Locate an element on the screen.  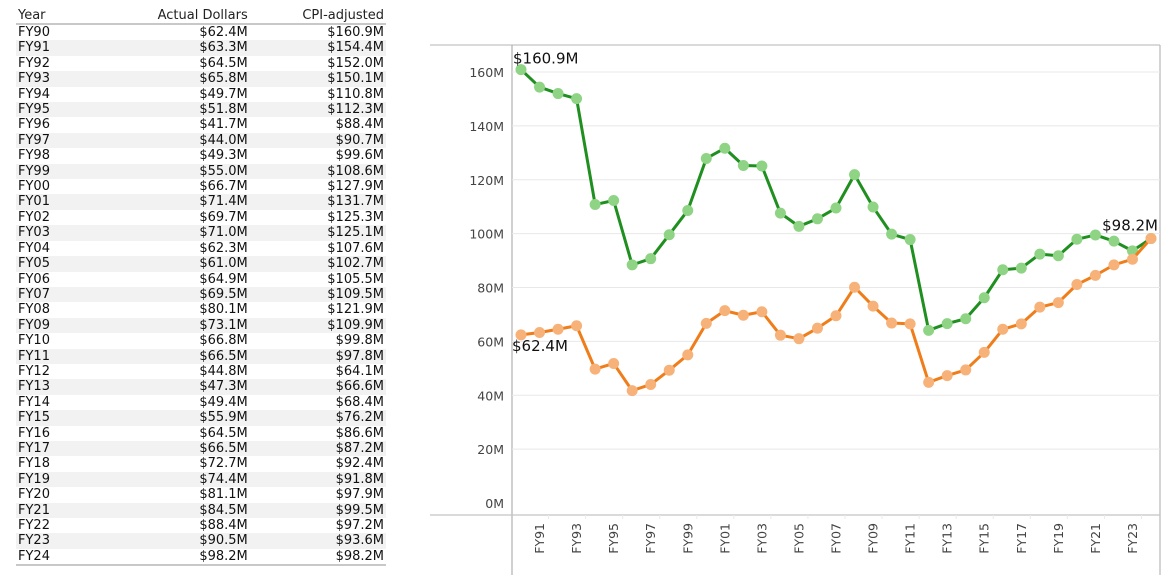
cell-year: FY07 is located at coordinates (58, 294).